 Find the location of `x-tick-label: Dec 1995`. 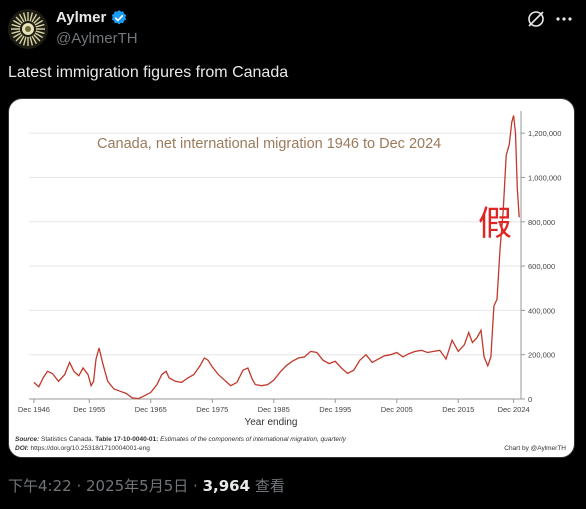

x-tick-label: Dec 1995 is located at coordinates (335, 409).